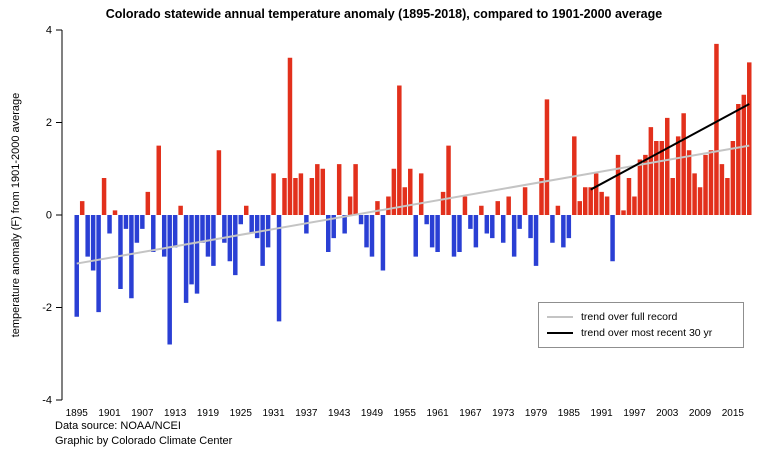 The height and width of the screenshot is (451, 768). I want to click on x-tick-label: 1997, so click(634, 413).